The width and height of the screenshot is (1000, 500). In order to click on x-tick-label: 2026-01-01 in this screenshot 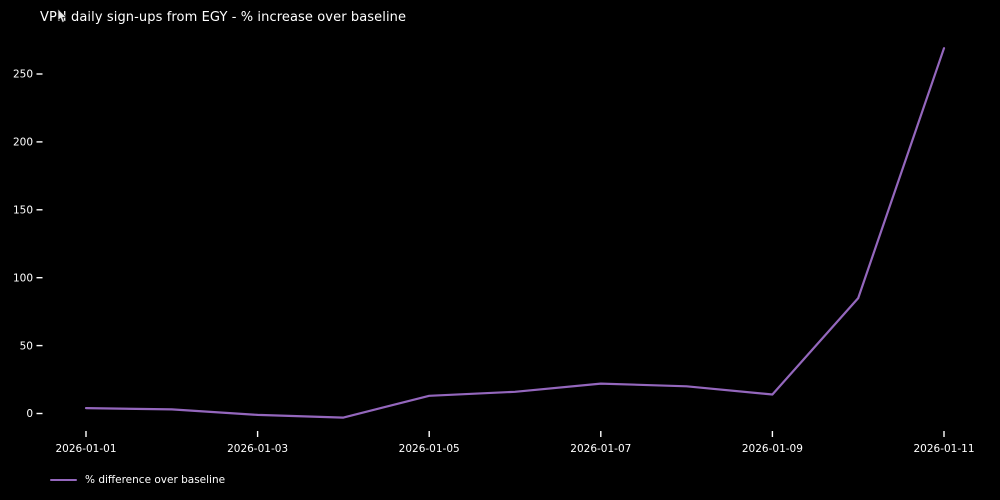, I will do `click(85, 449)`.